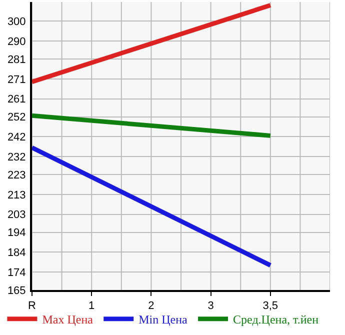  What do you see at coordinates (16, 290) in the screenshot?
I see `y-tick-label: 165` at bounding box center [16, 290].